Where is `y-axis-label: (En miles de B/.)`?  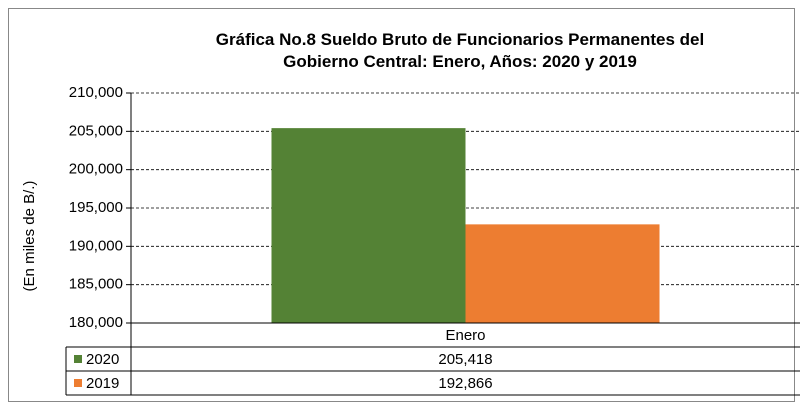
y-axis-label: (En miles de B/.) is located at coordinates (29, 236).